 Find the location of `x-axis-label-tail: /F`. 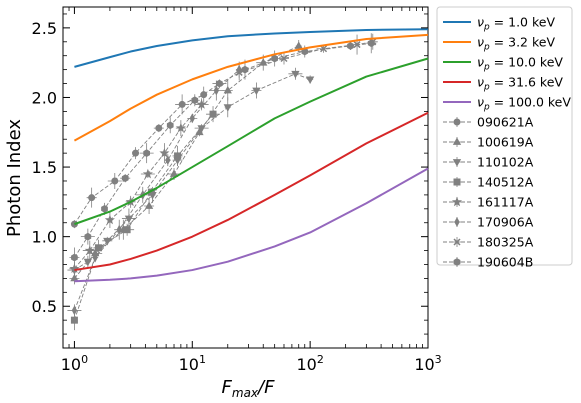

x-axis-label-tail: /F is located at coordinates (265, 387).